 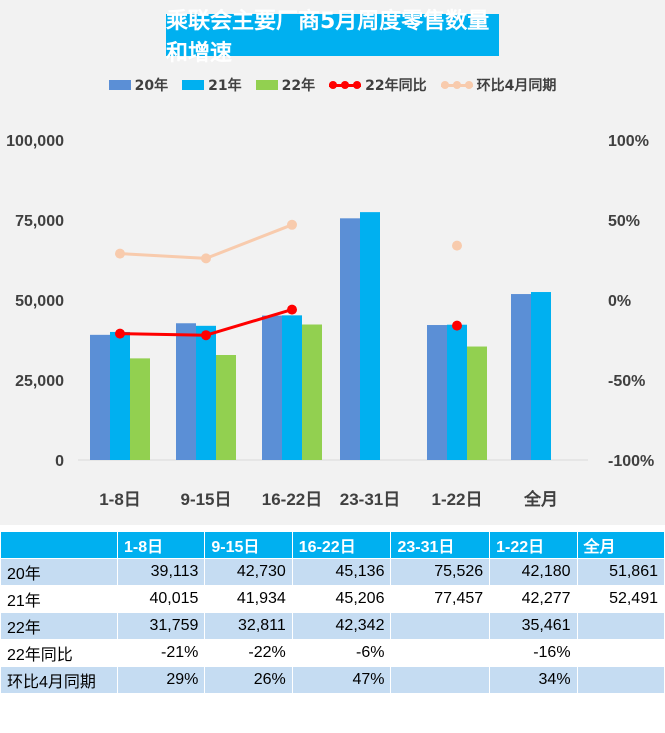 I want to click on table-cell: -22%, so click(x=248, y=653).